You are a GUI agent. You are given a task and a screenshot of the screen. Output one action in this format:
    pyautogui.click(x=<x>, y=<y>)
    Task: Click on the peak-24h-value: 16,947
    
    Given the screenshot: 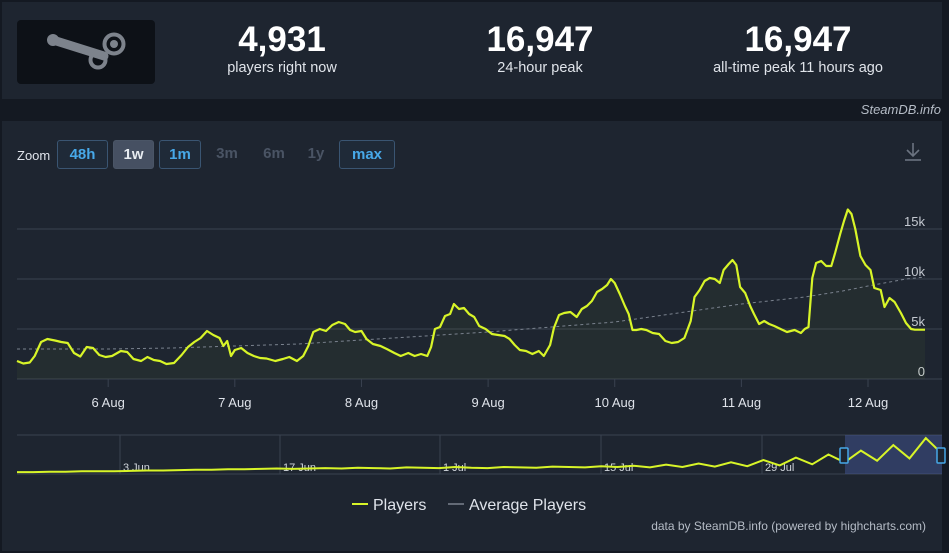 What is the action you would take?
    pyautogui.click(x=540, y=39)
    